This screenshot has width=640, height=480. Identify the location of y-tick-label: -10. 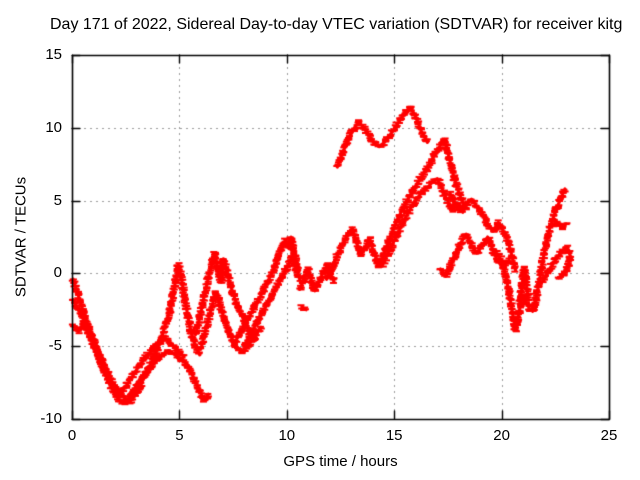
(51, 418).